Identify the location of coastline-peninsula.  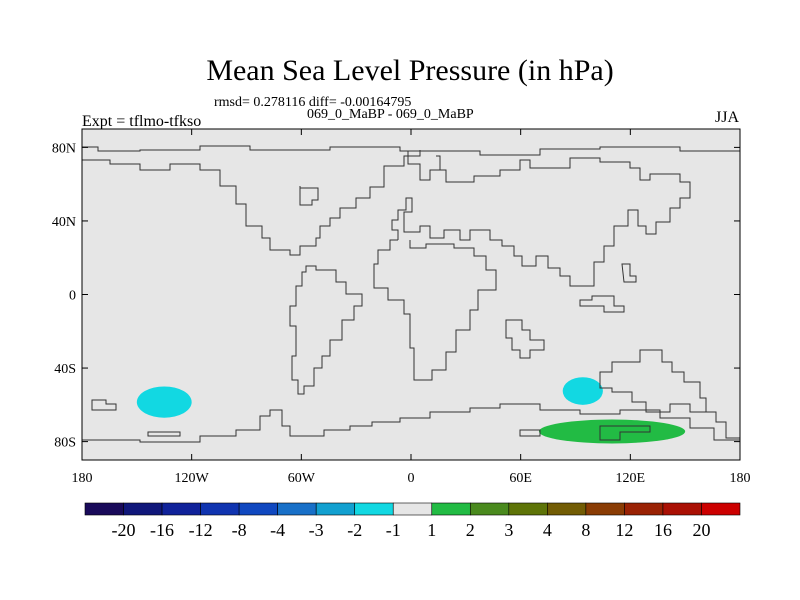
(104, 405).